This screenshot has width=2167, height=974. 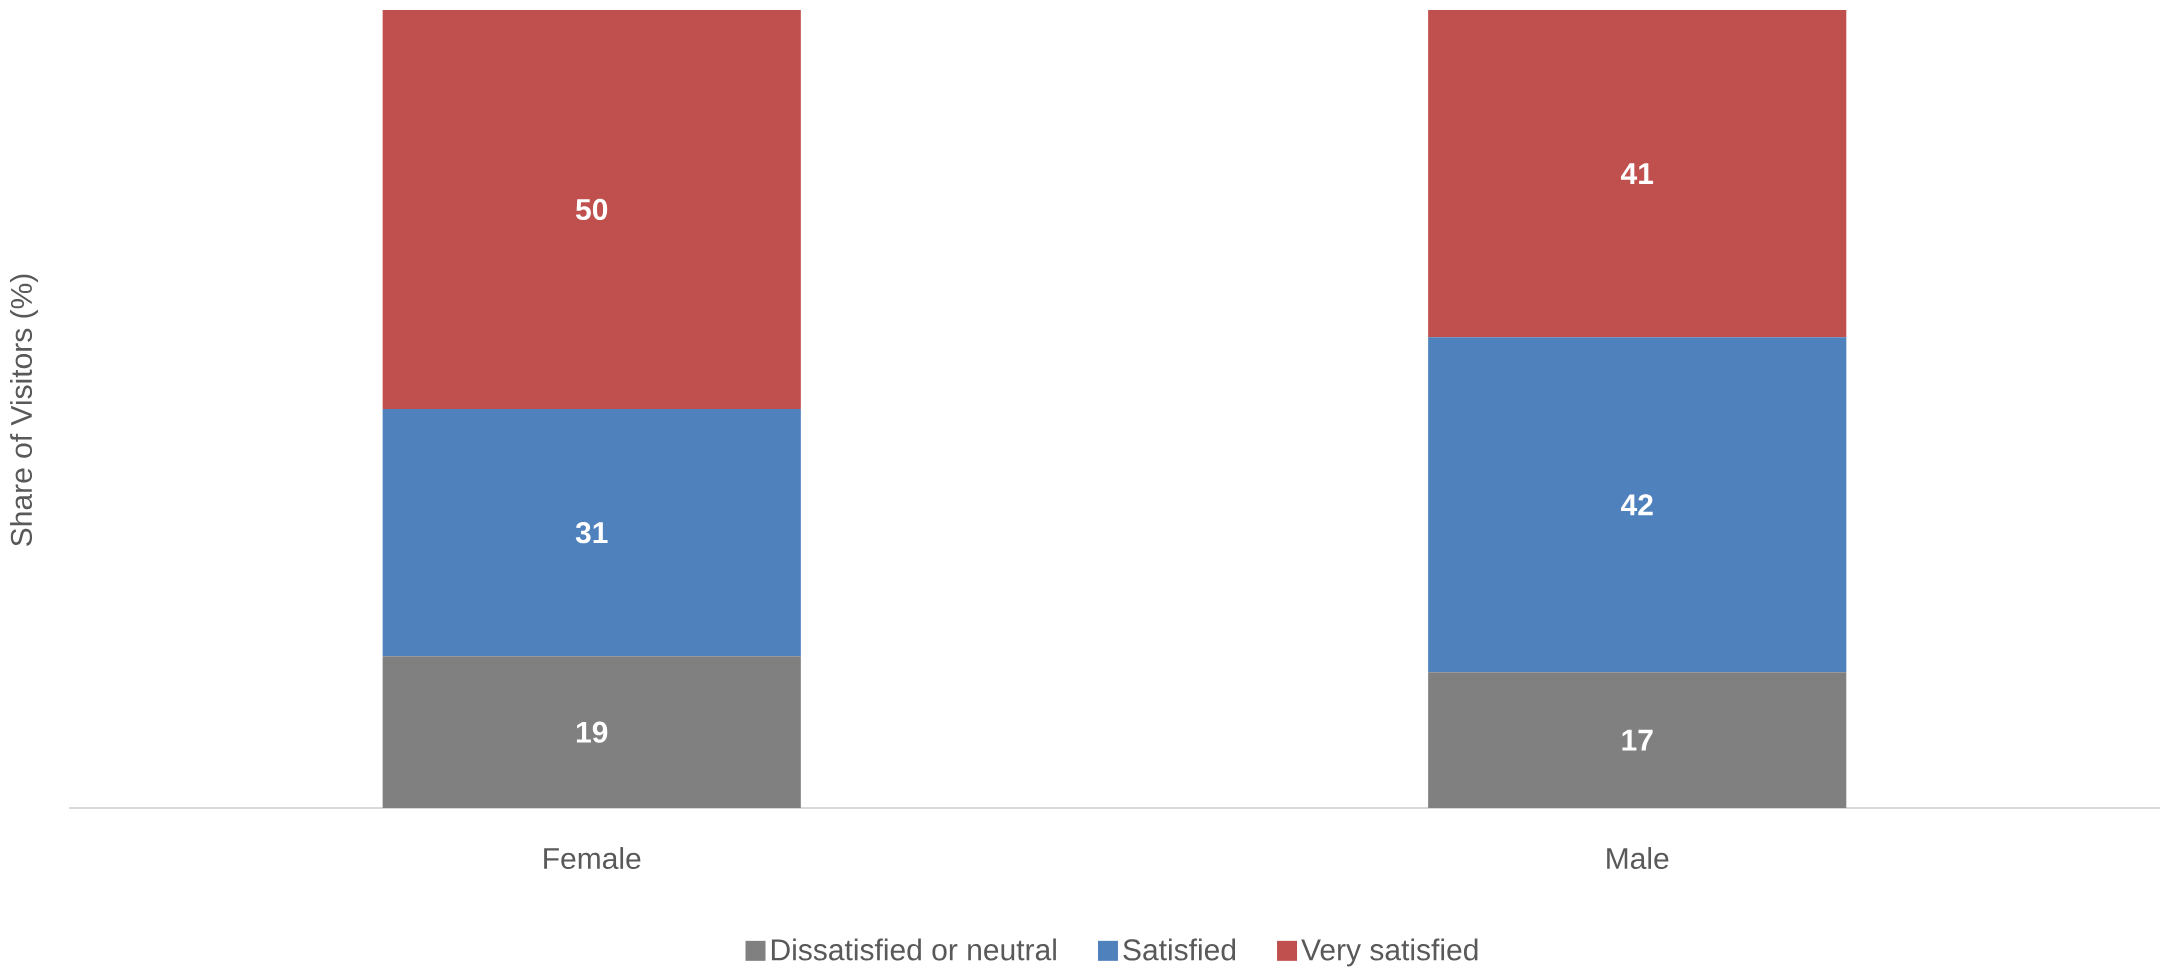 I want to click on data-label: 19, so click(x=592, y=732).